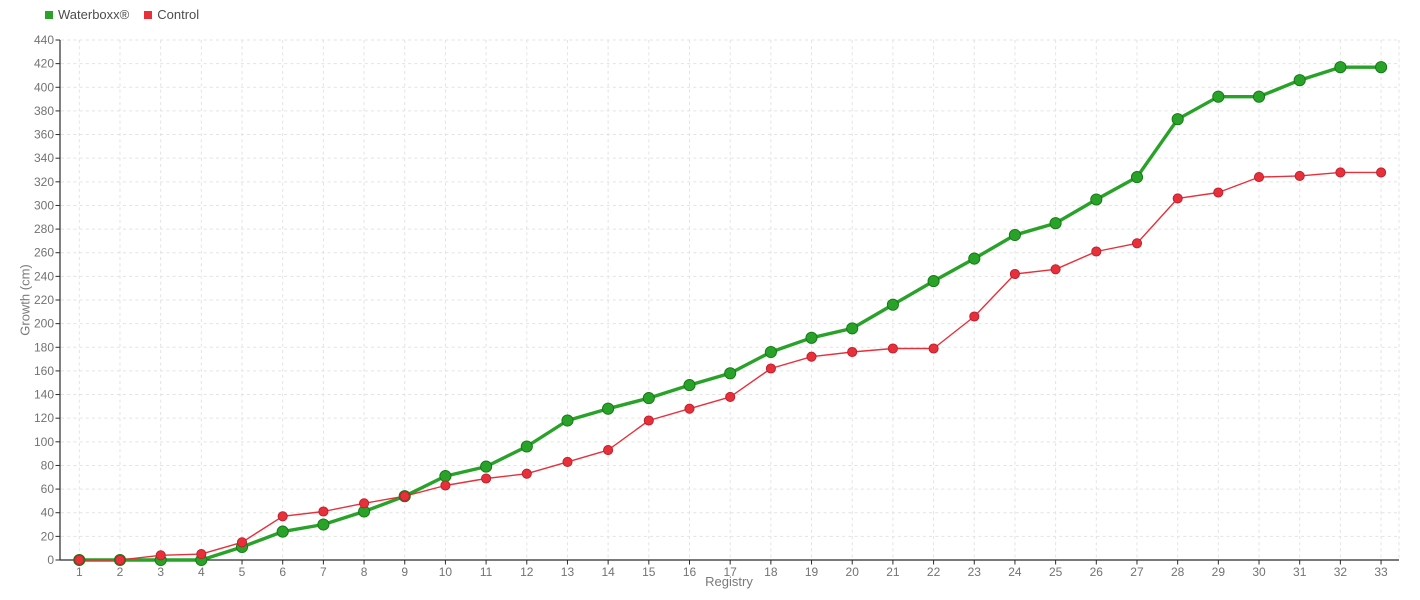  I want to click on chart-legend: Waterboxx® Control, so click(122, 14).